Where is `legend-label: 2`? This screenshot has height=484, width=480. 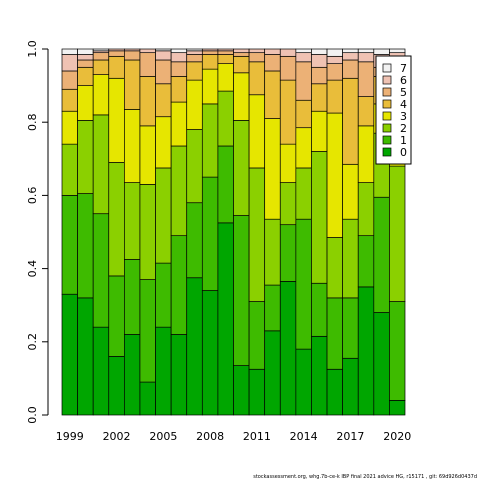 legend-label: 2 is located at coordinates (403, 128).